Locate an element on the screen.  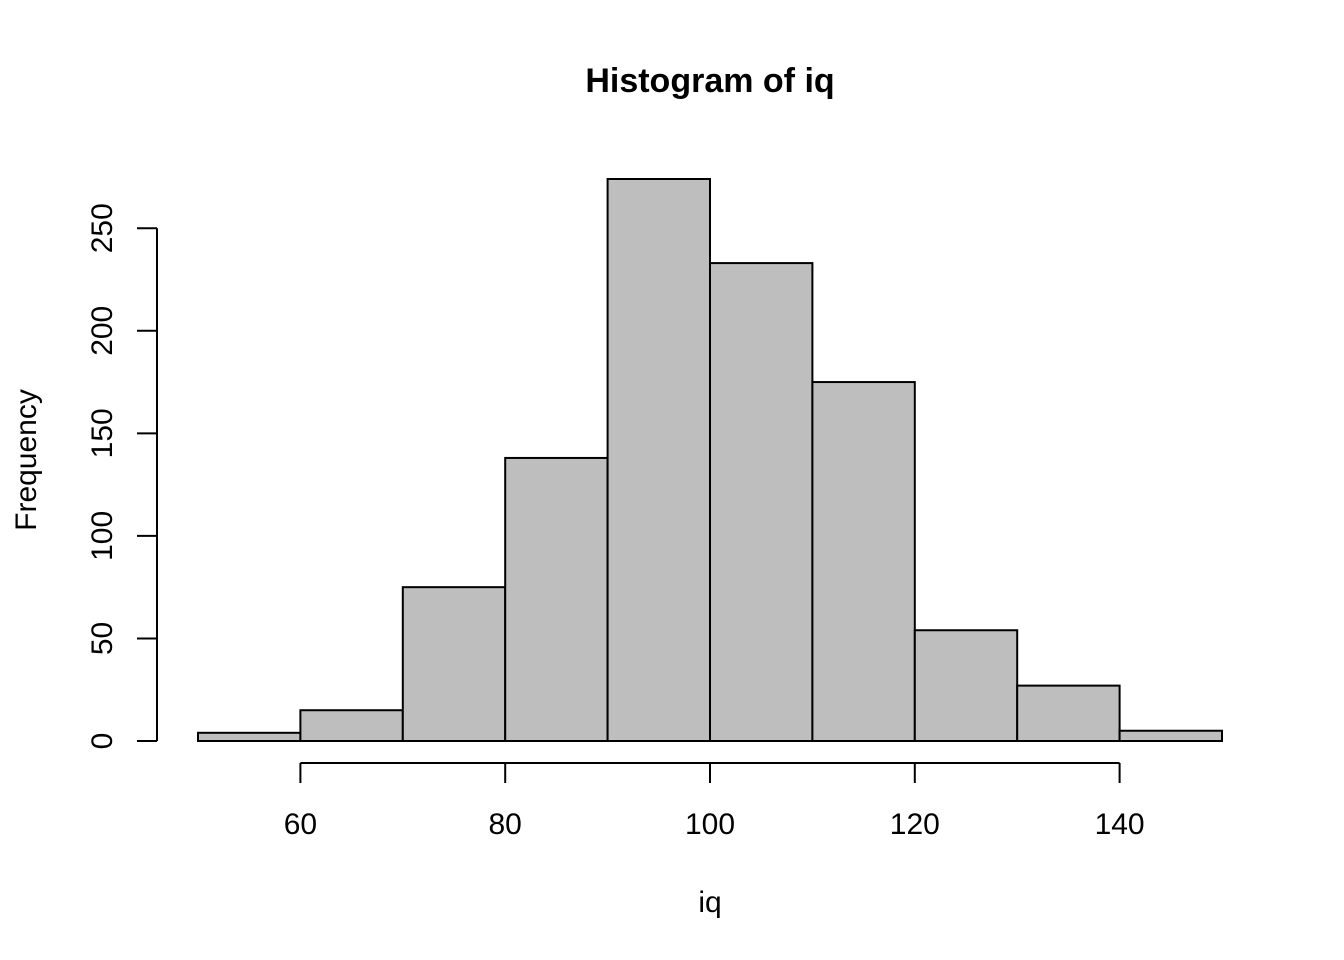
y-axis-label: Frequency is located at coordinates (26, 460).